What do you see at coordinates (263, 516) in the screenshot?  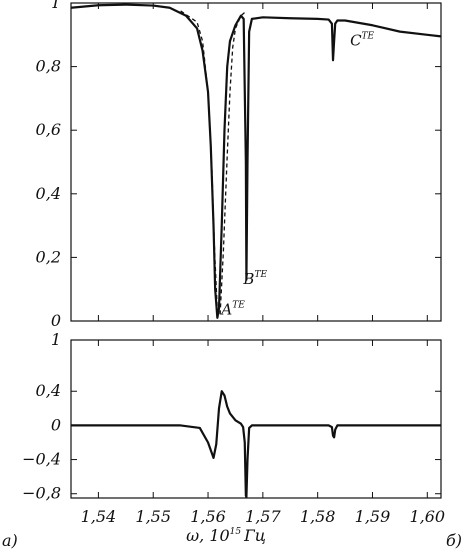 I see `x-tick-label: 1,57` at bounding box center [263, 516].